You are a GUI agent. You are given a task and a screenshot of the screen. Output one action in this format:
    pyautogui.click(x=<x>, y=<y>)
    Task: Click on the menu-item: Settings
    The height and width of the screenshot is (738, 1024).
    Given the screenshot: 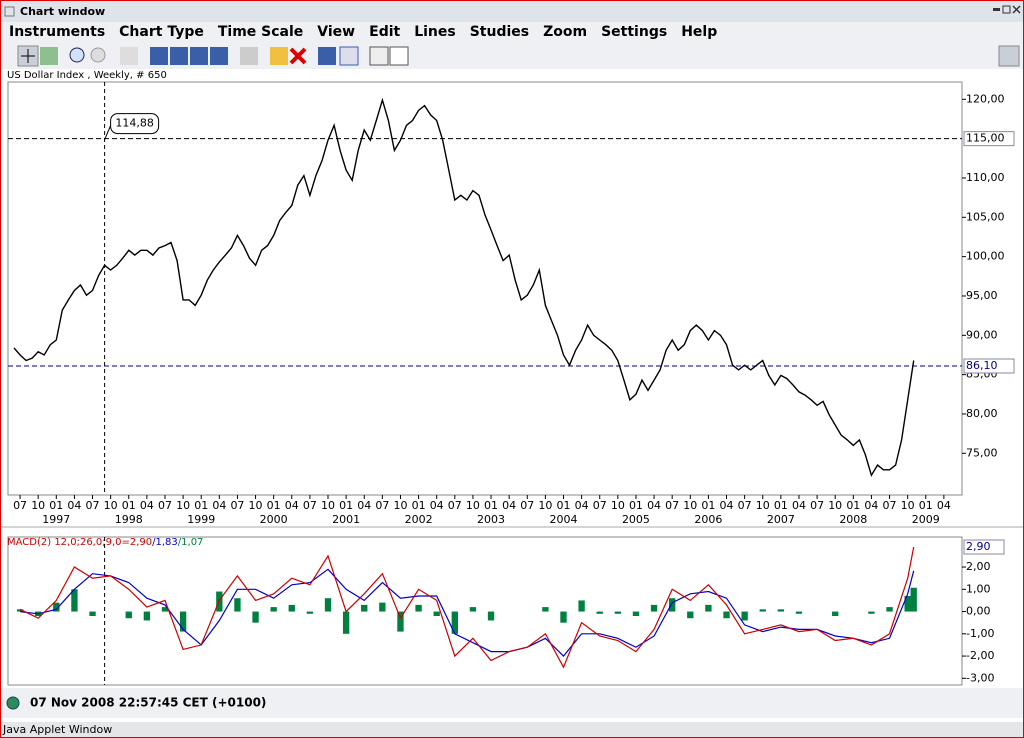 What is the action you would take?
    pyautogui.click(x=634, y=32)
    